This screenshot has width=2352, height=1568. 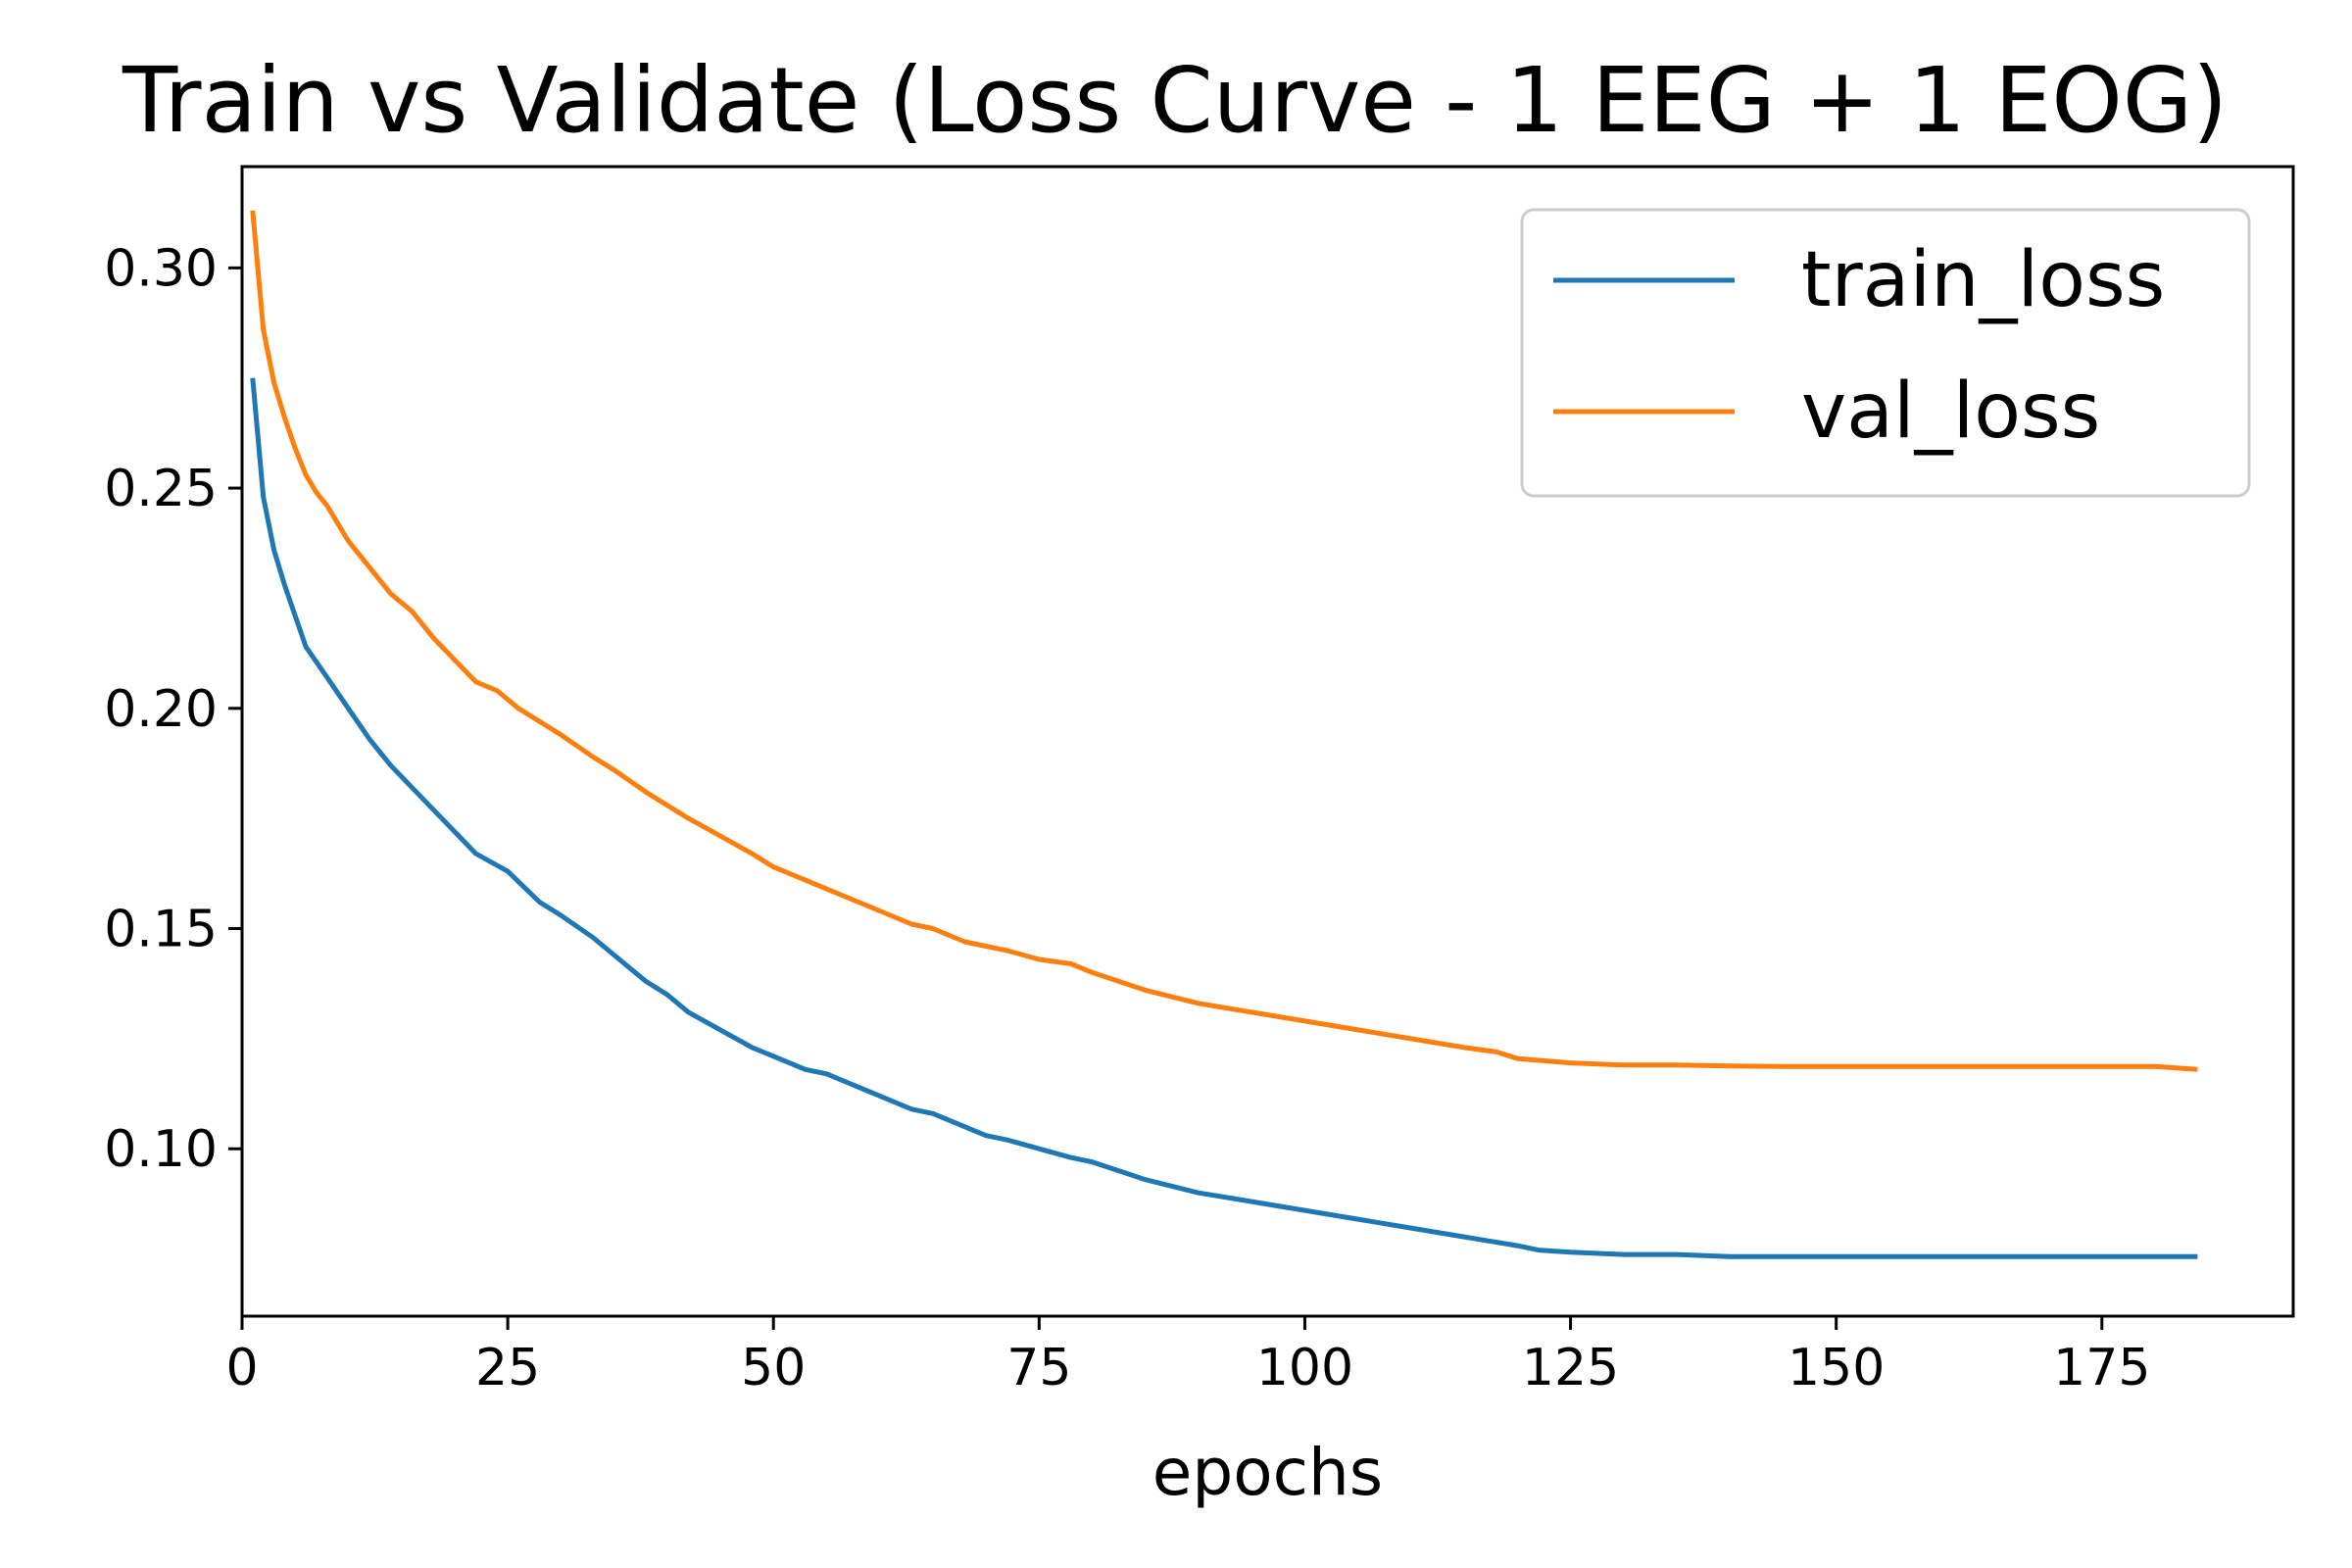 What do you see at coordinates (1983, 280) in the screenshot?
I see `legend-label-train_loss: train_loss` at bounding box center [1983, 280].